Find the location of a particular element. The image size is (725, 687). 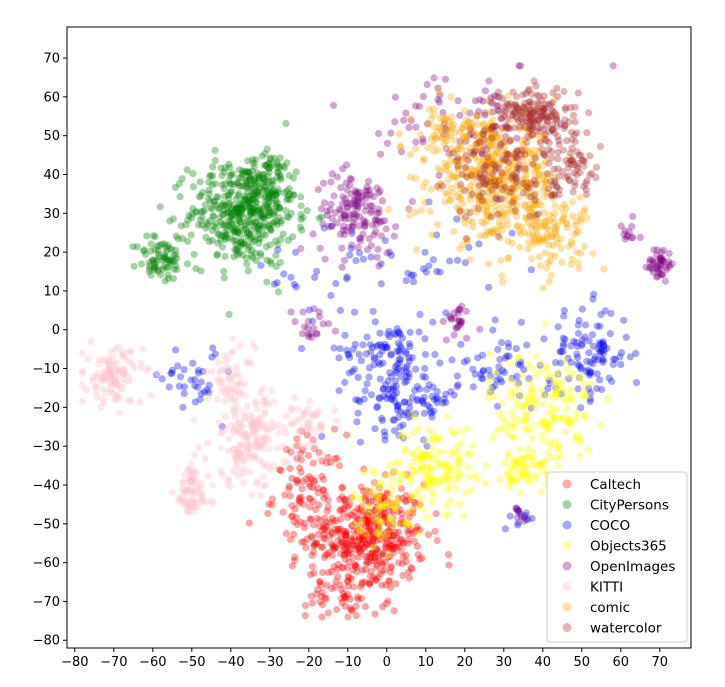

x-tick-label: −10 is located at coordinates (347, 662).